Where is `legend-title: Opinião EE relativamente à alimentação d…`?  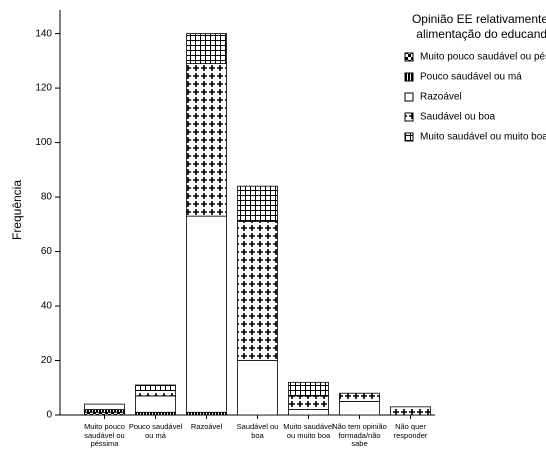 legend-title: Opinião EE relativamente à alimentação d… is located at coordinates (478, 26).